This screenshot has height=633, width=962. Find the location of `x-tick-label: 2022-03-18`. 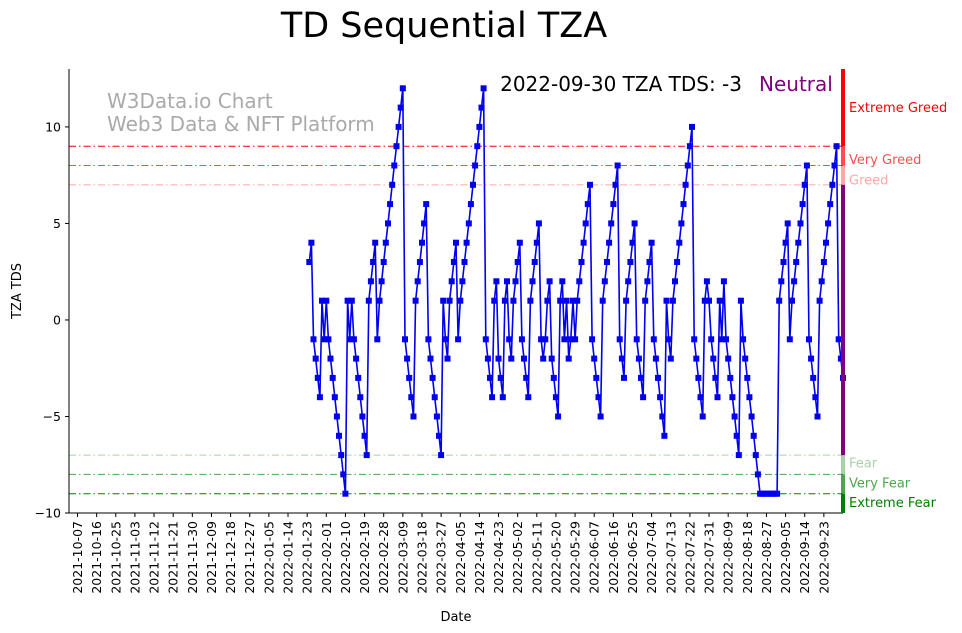

x-tick-label: 2022-03-18 is located at coordinates (421, 557).